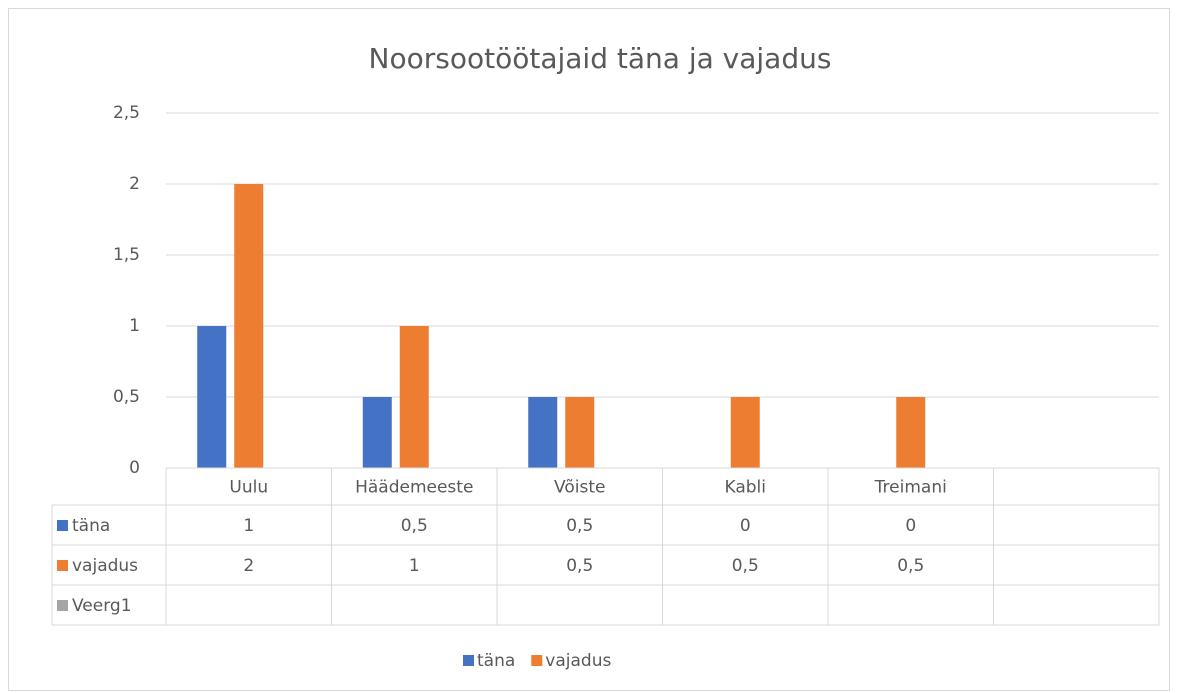 The image size is (1177, 693). What do you see at coordinates (91, 526) in the screenshot?
I see `table-series-name: täna` at bounding box center [91, 526].